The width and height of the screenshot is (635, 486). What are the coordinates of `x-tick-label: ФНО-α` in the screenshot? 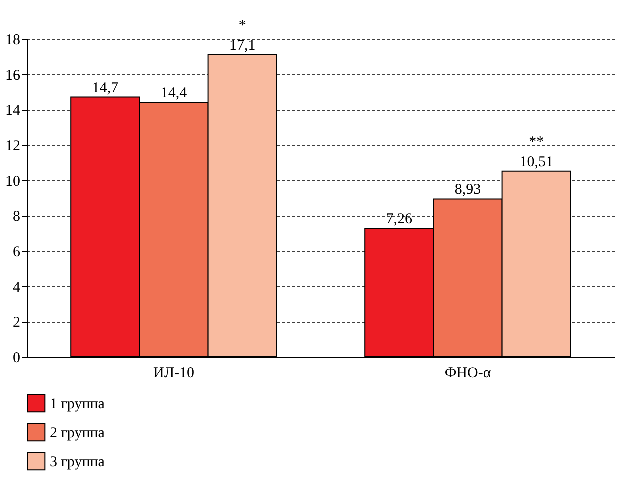 It's located at (468, 374).